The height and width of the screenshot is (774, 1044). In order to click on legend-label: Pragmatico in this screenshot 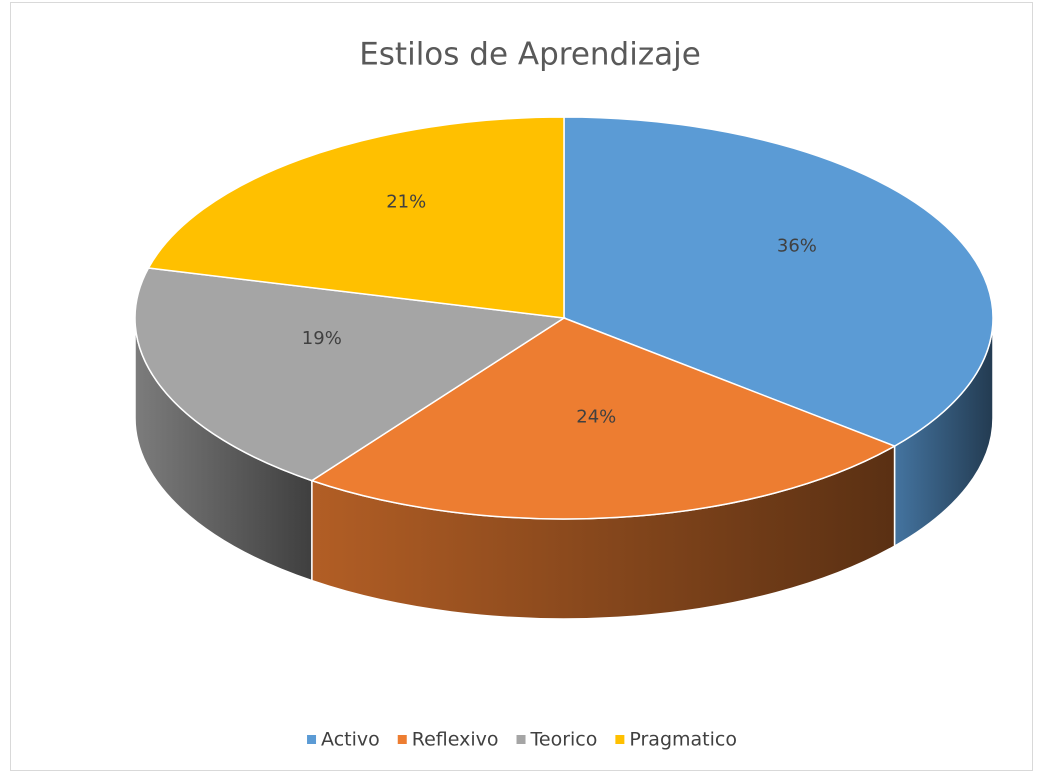, I will do `click(683, 740)`.